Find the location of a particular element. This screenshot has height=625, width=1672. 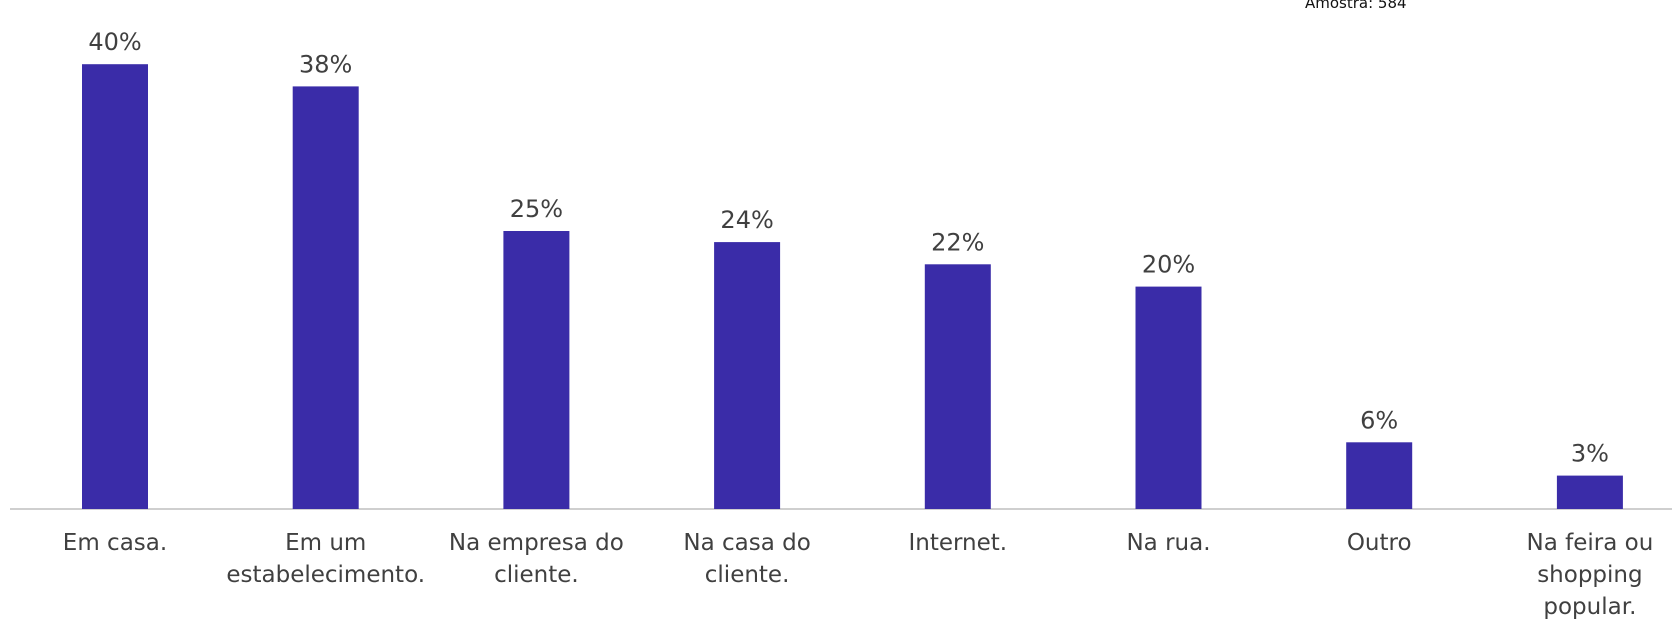

category-label: Internet. is located at coordinates (957, 543).